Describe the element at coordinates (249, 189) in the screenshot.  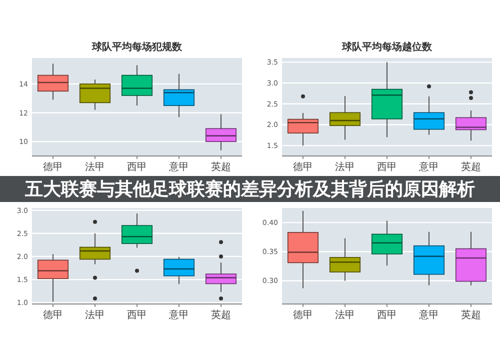
I see `text: 五大联赛与其他足球联赛的差异分析及其背后的原因解析` at that location.